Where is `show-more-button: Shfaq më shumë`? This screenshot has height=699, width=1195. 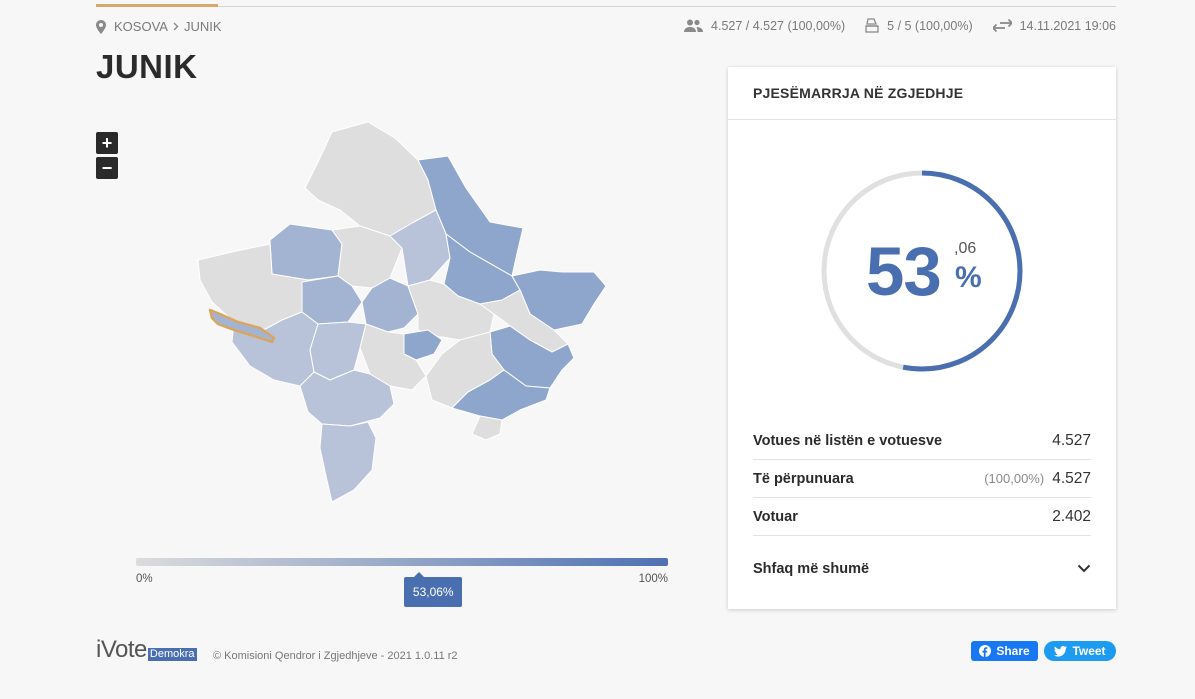
show-more-button: Shfaq më shumë is located at coordinates (922, 569).